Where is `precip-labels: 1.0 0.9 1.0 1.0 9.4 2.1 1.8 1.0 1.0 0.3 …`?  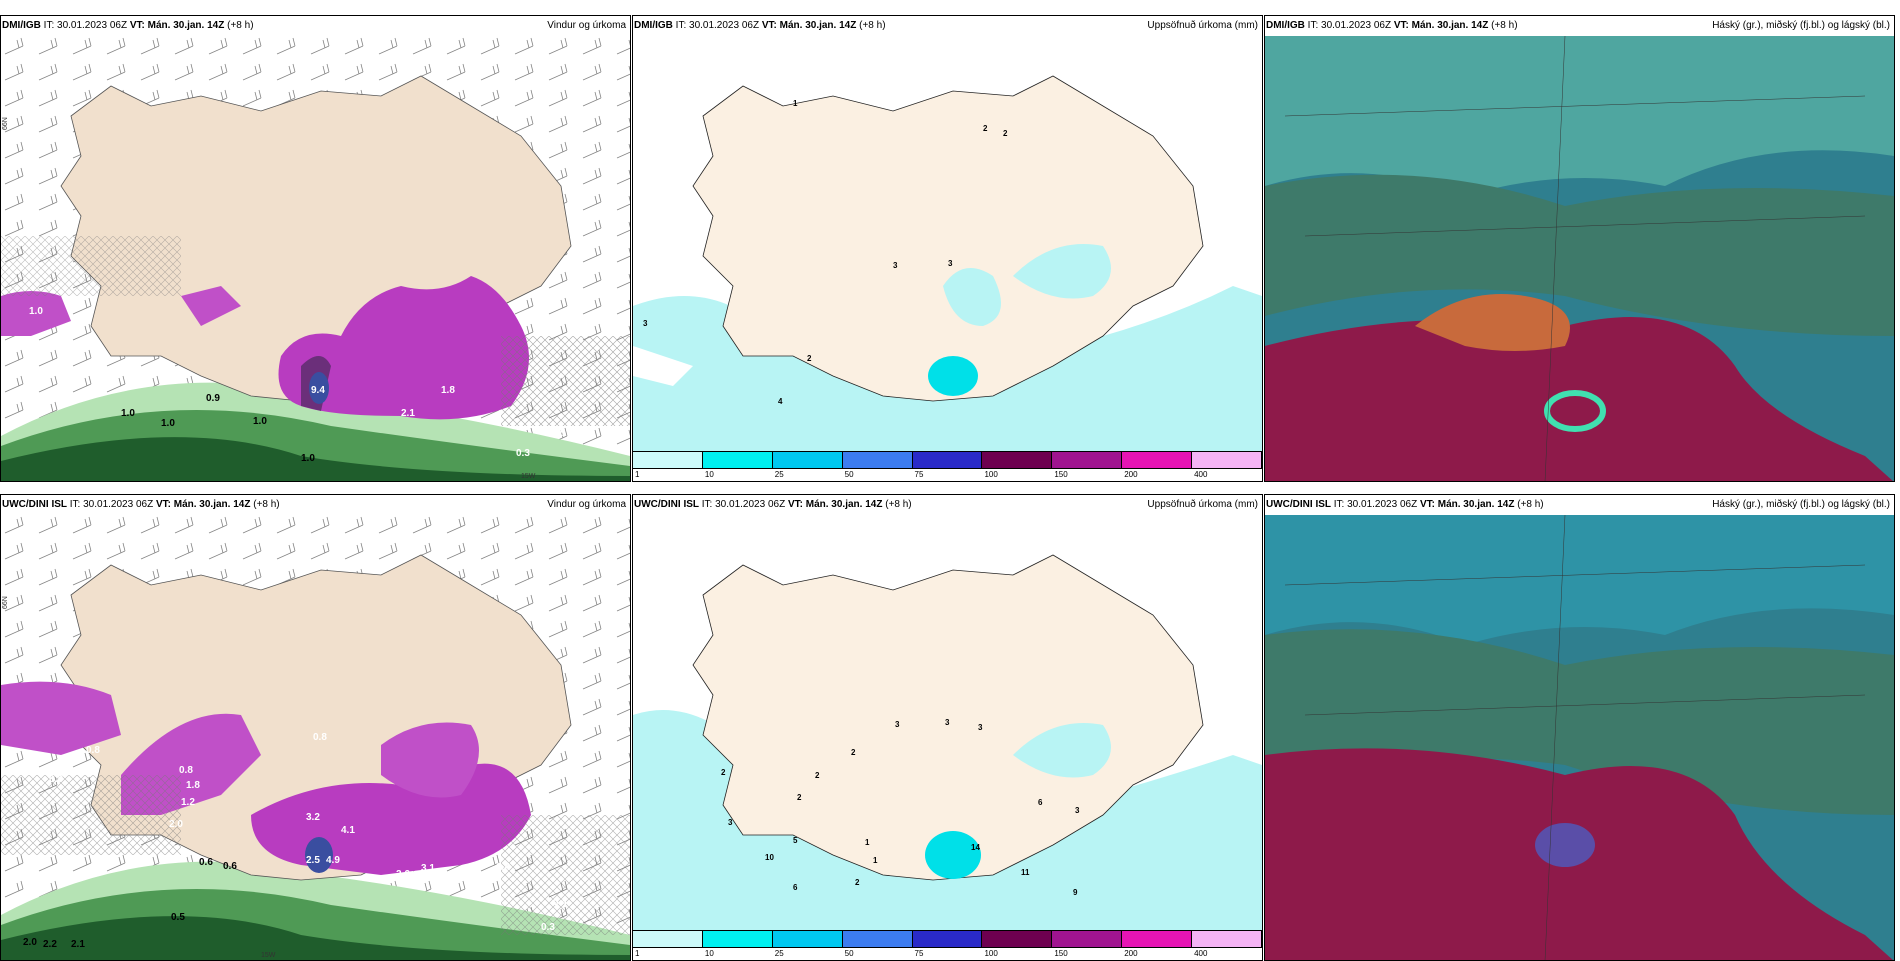
precip-labels: 1.0 0.9 1.0 1.0 9.4 2.1 1.8 1.0 1.0 0.3 … is located at coordinates (296, 385).